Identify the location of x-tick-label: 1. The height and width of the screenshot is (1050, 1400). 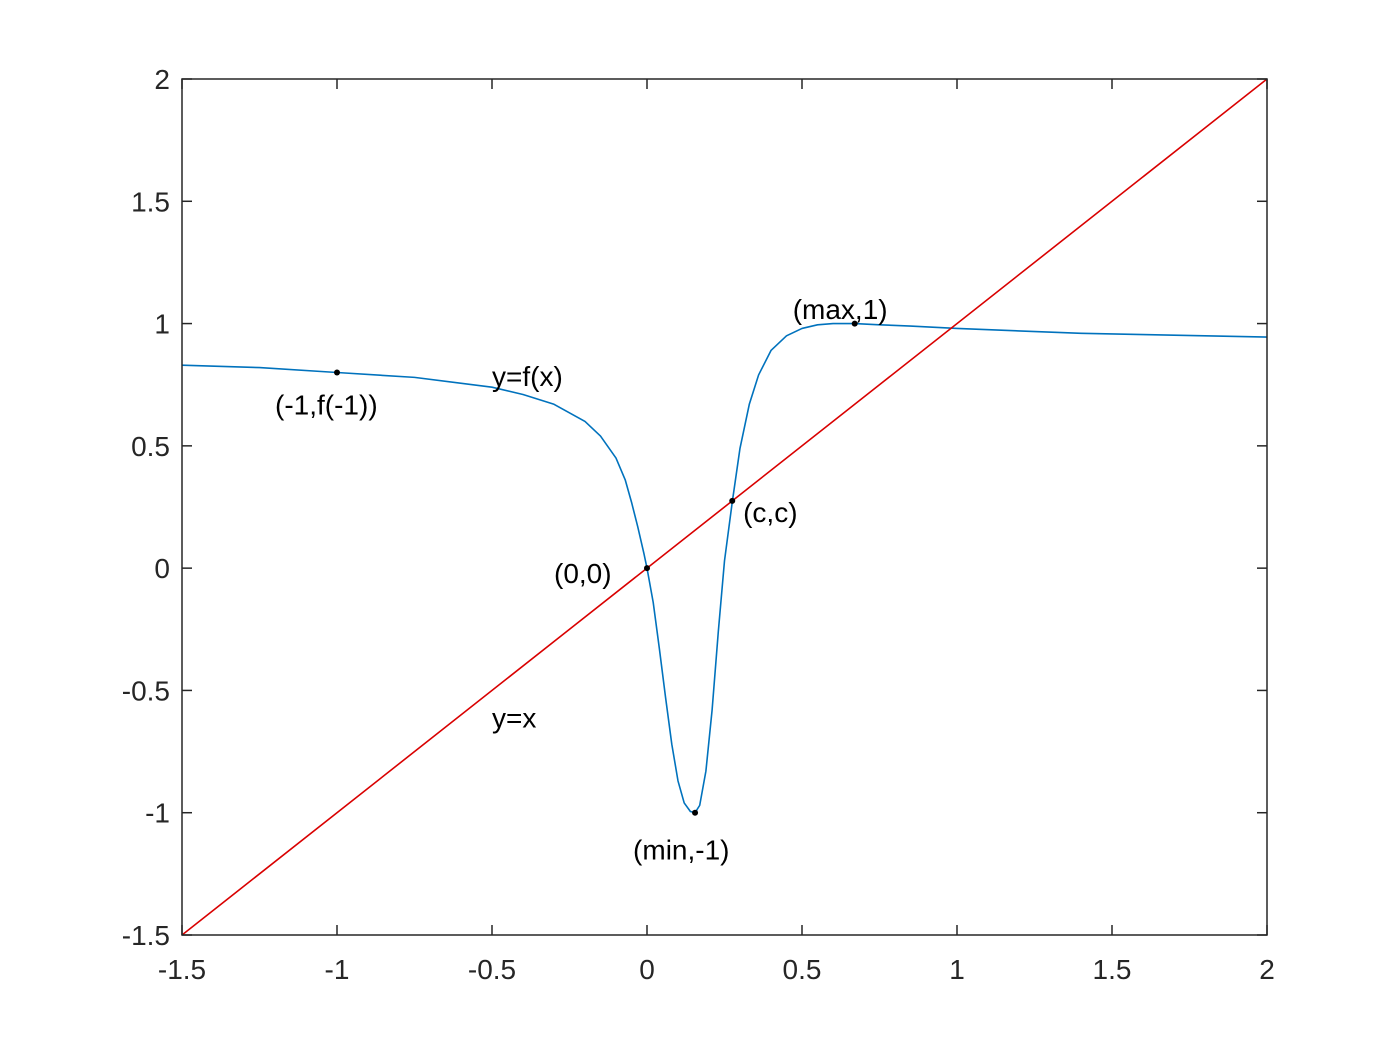
(957, 969).